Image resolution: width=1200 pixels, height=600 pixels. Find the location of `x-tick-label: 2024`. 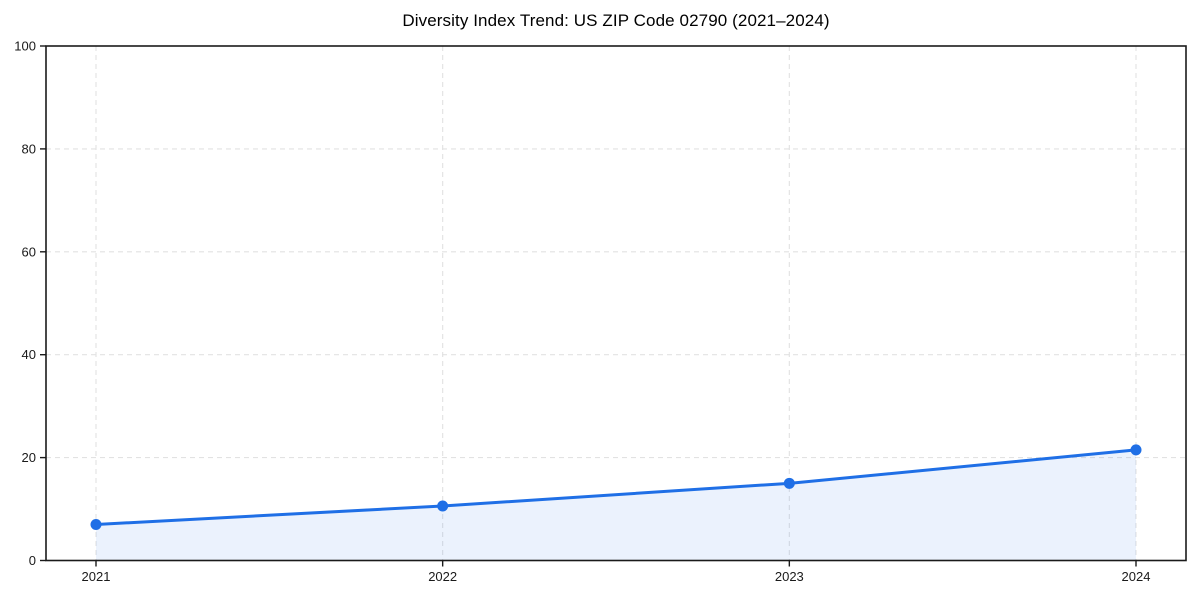

x-tick-label: 2024 is located at coordinates (1136, 576).